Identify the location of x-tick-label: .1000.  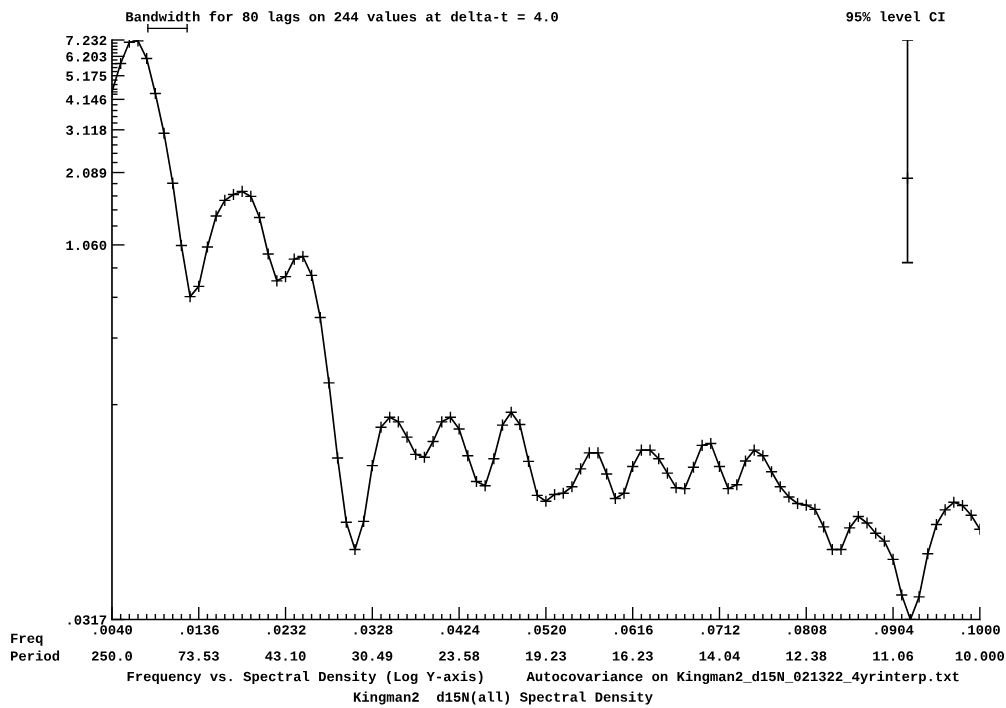
(981, 630).